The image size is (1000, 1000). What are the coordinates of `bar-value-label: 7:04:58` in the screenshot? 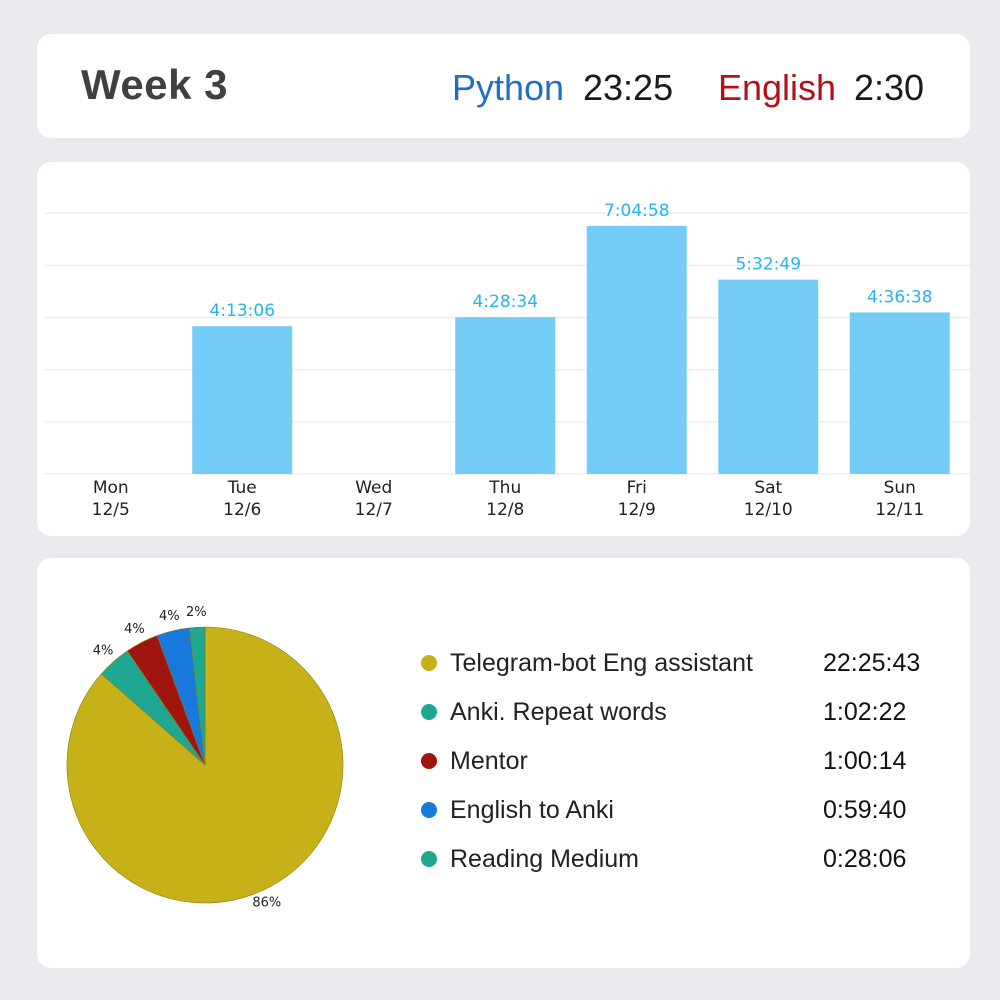 It's located at (637, 211).